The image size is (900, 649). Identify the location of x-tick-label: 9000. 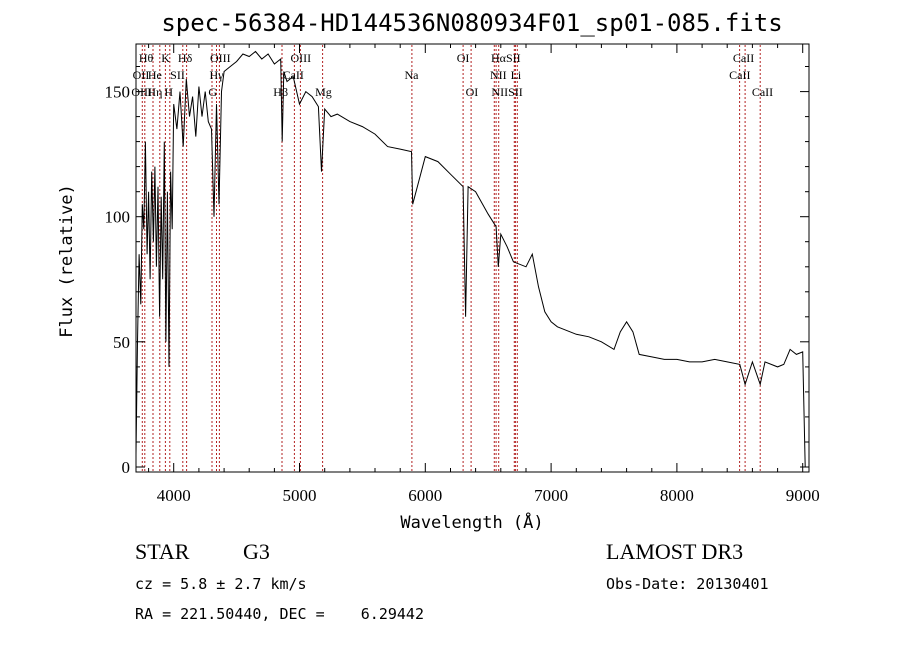
(803, 495).